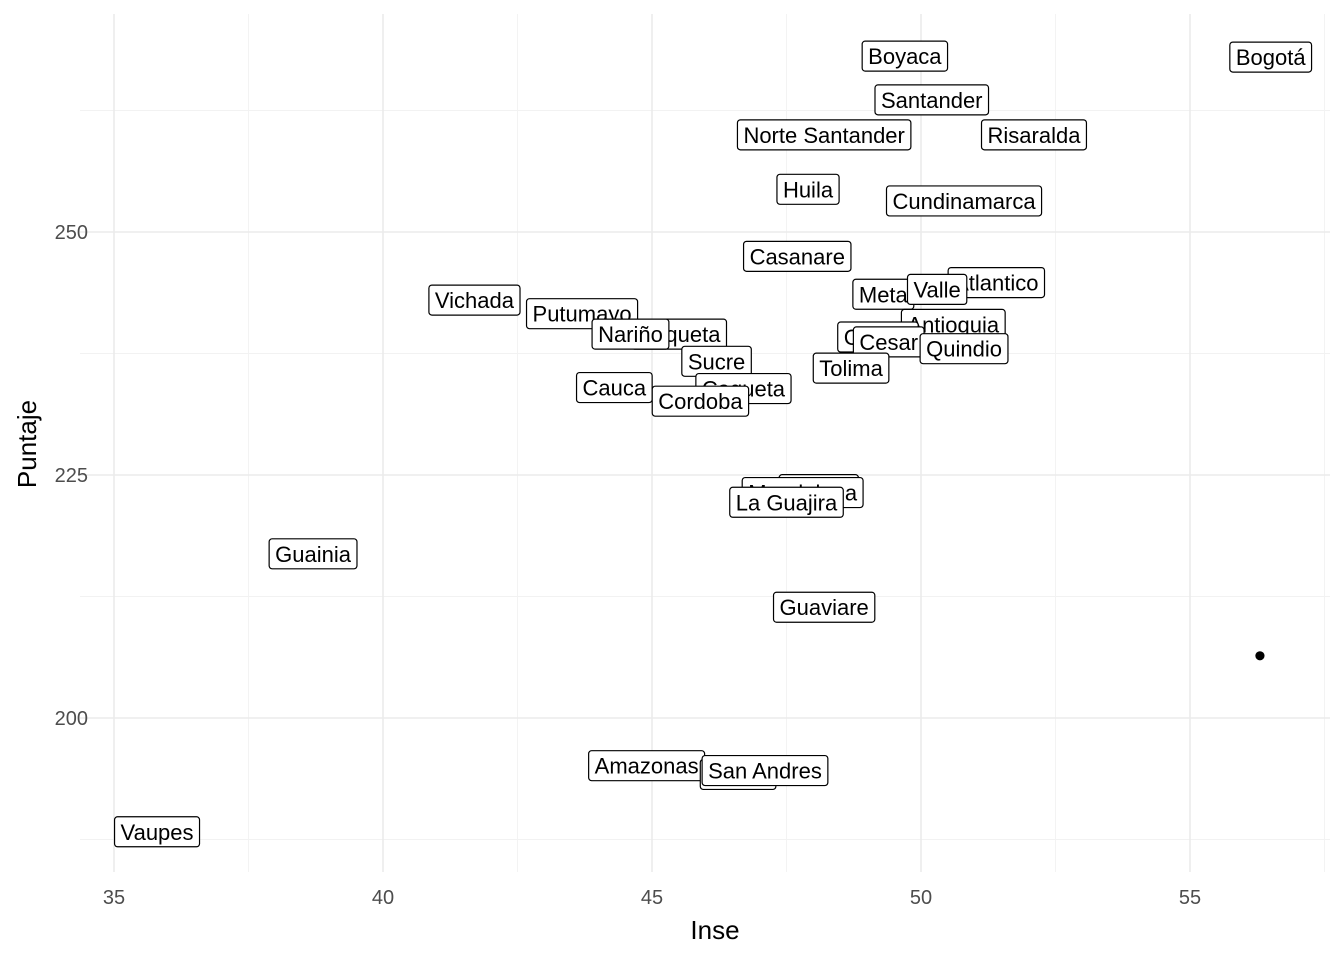 The height and width of the screenshot is (960, 1344). I want to click on point-label-text: Quindio, so click(964, 349).